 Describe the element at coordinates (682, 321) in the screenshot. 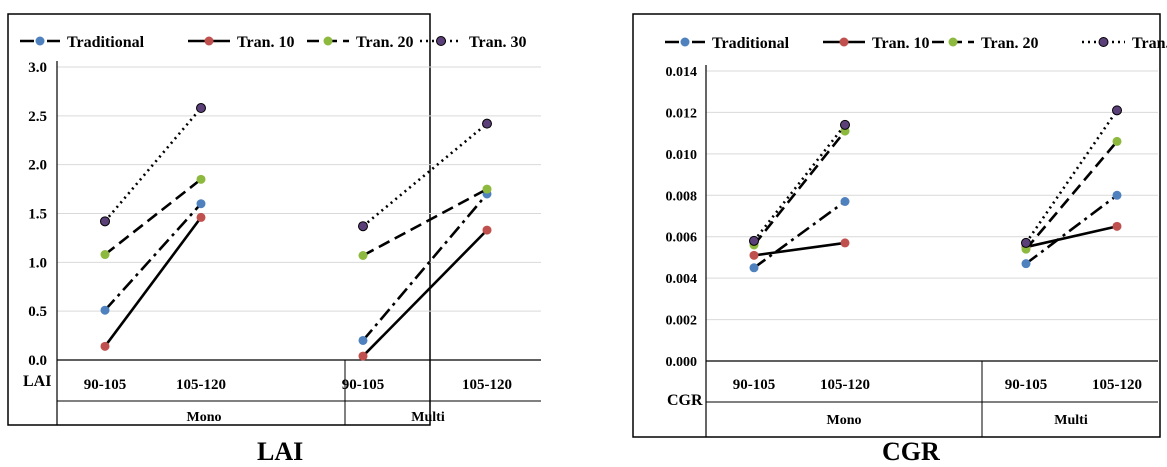

I see `y-tick-label: 0.002` at that location.